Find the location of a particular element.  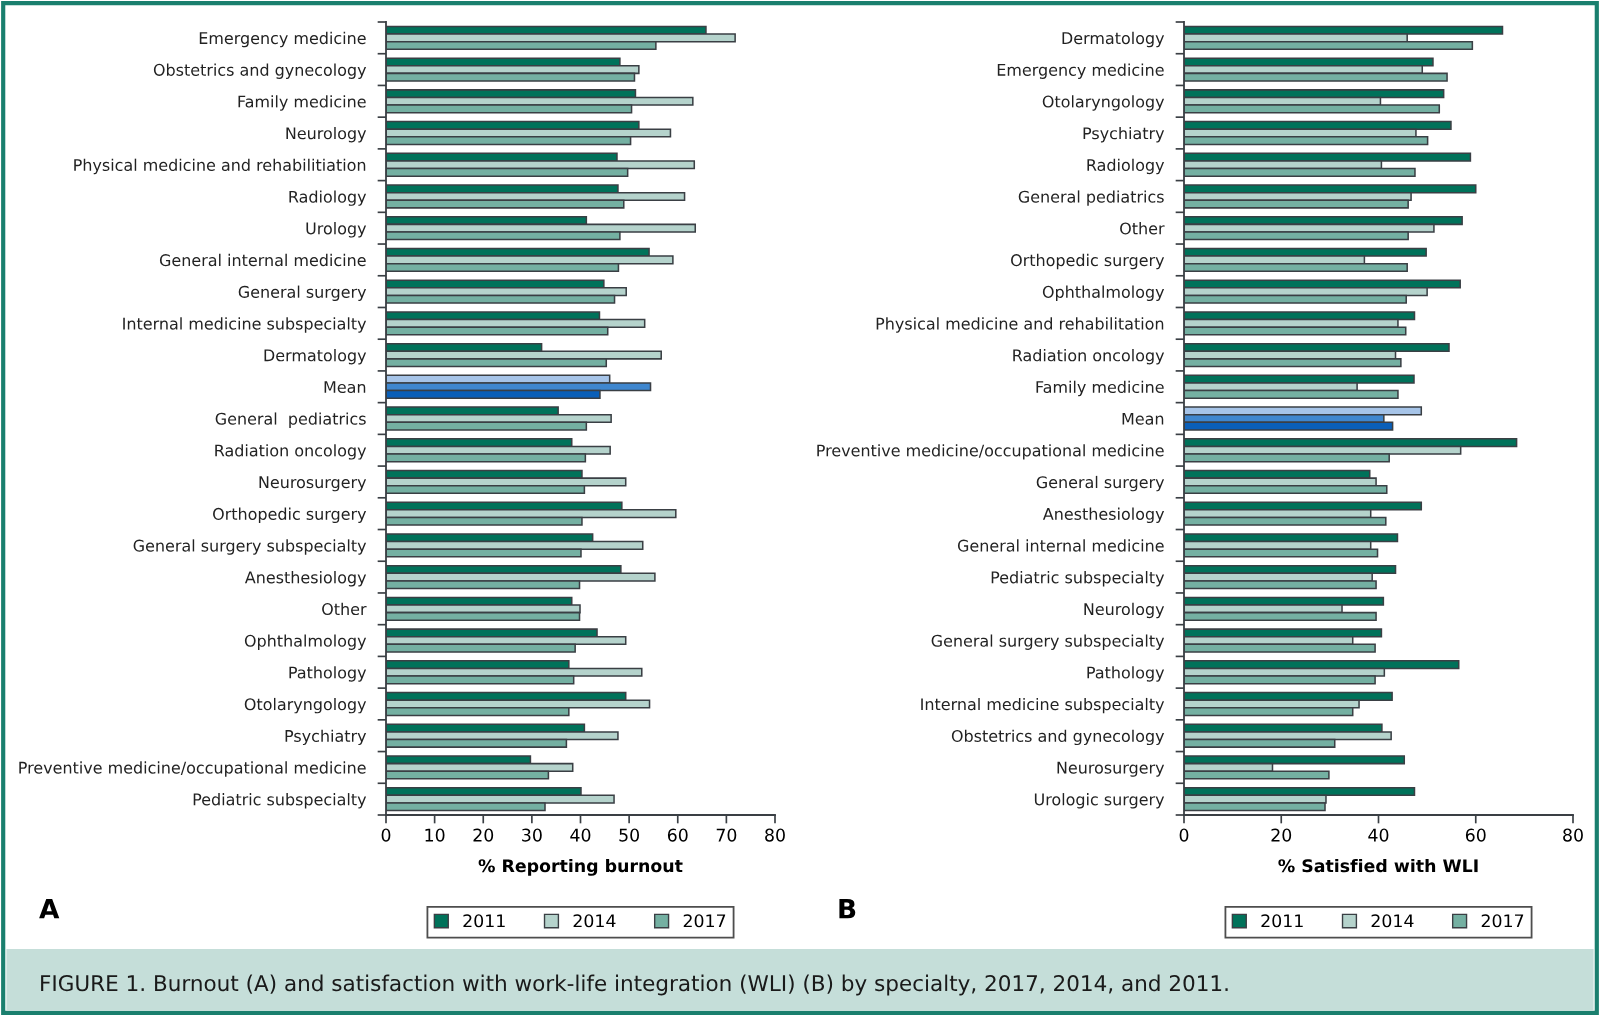

y-tick-label: Urologic surgery is located at coordinates (1099, 801).